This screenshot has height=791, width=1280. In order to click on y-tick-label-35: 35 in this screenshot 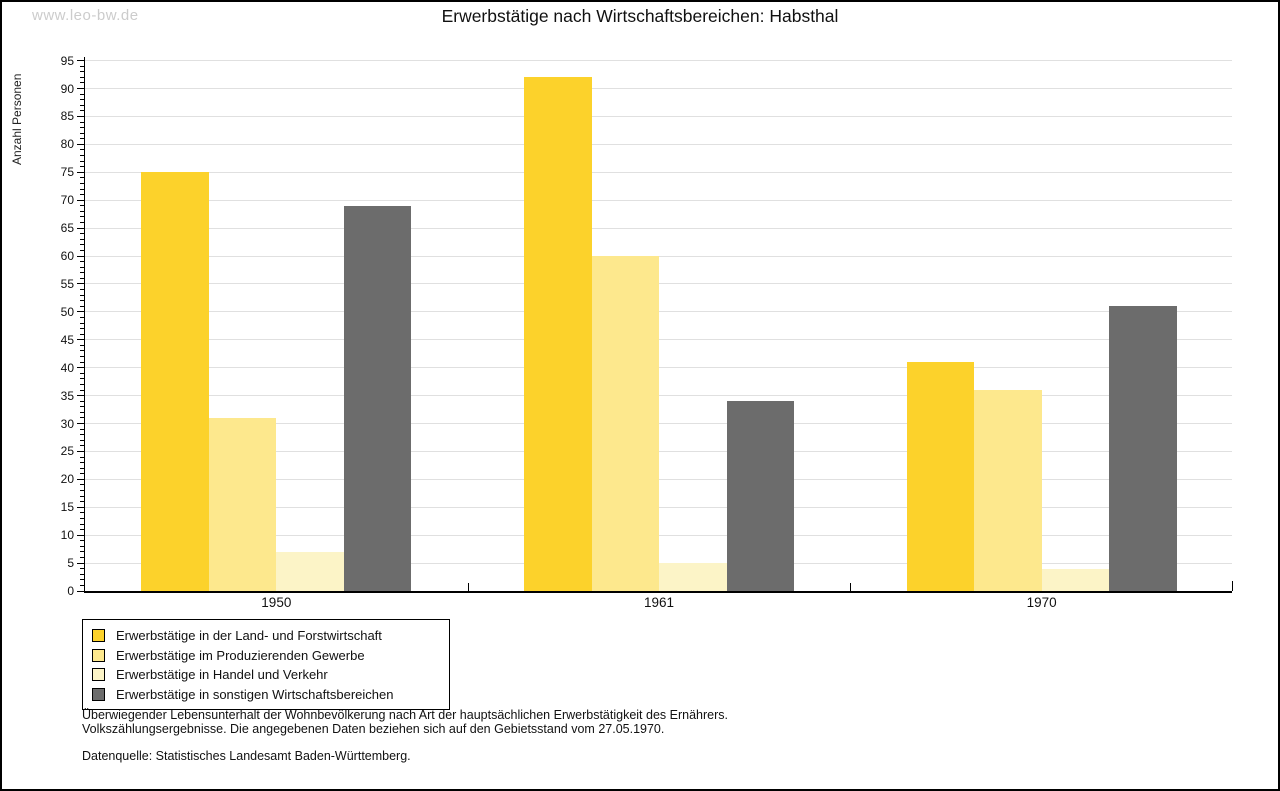, I will do `click(67, 395)`.